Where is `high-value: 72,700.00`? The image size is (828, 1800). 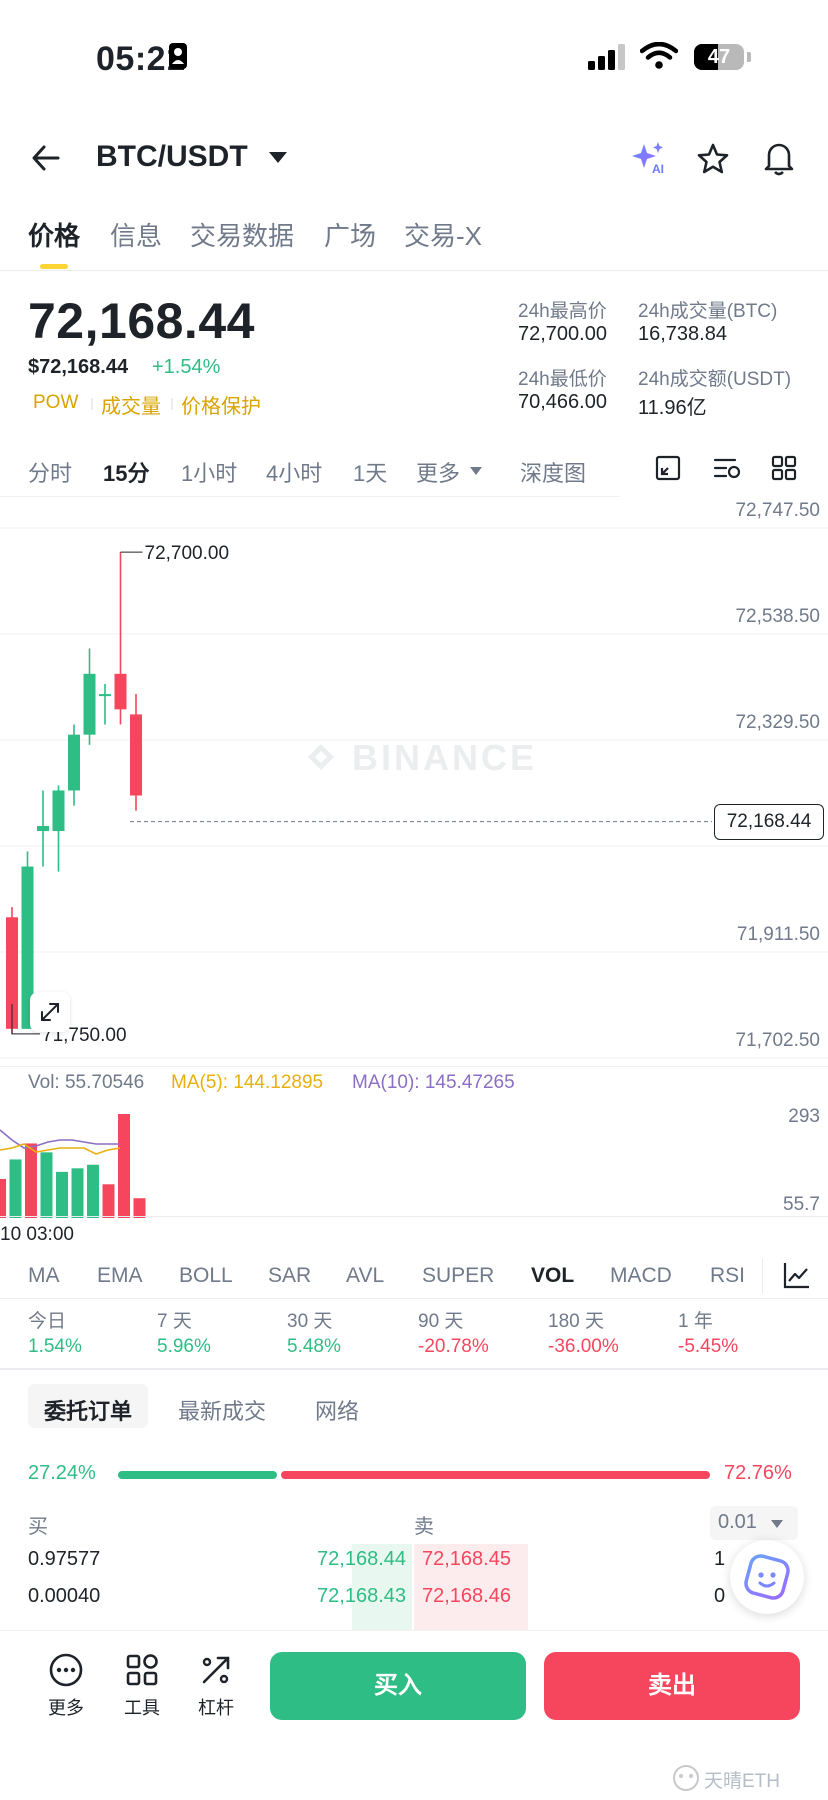
high-value: 72,700.00 is located at coordinates (562, 334).